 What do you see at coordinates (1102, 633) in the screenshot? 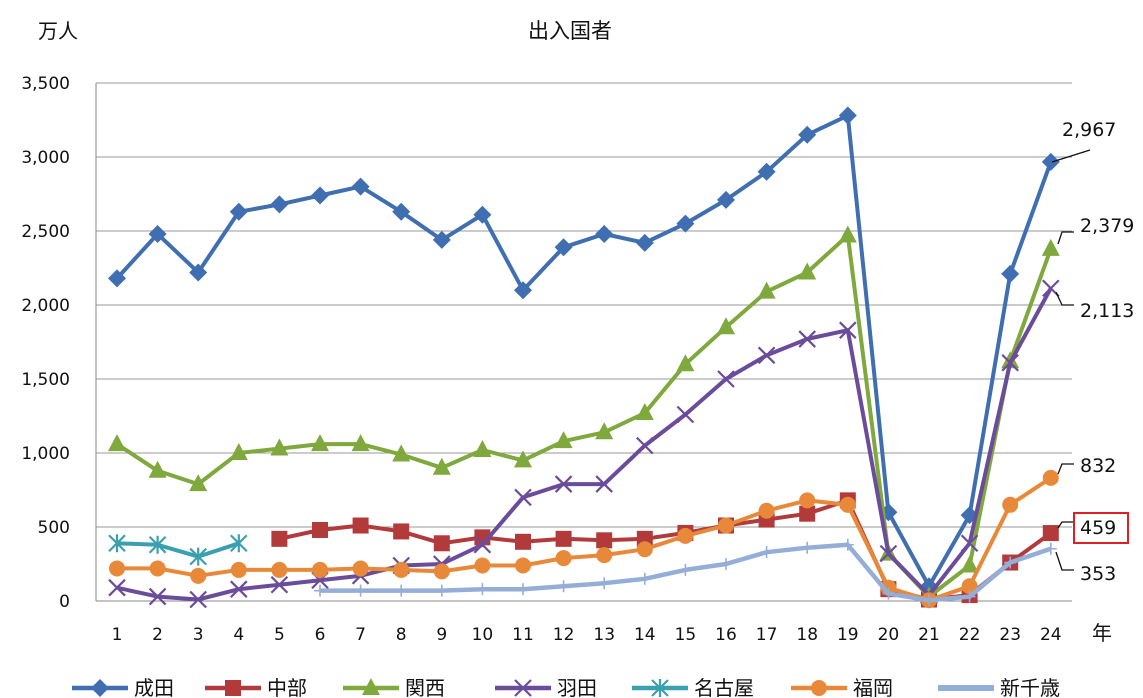
I see `x-axis-unit-label: 年` at bounding box center [1102, 633].